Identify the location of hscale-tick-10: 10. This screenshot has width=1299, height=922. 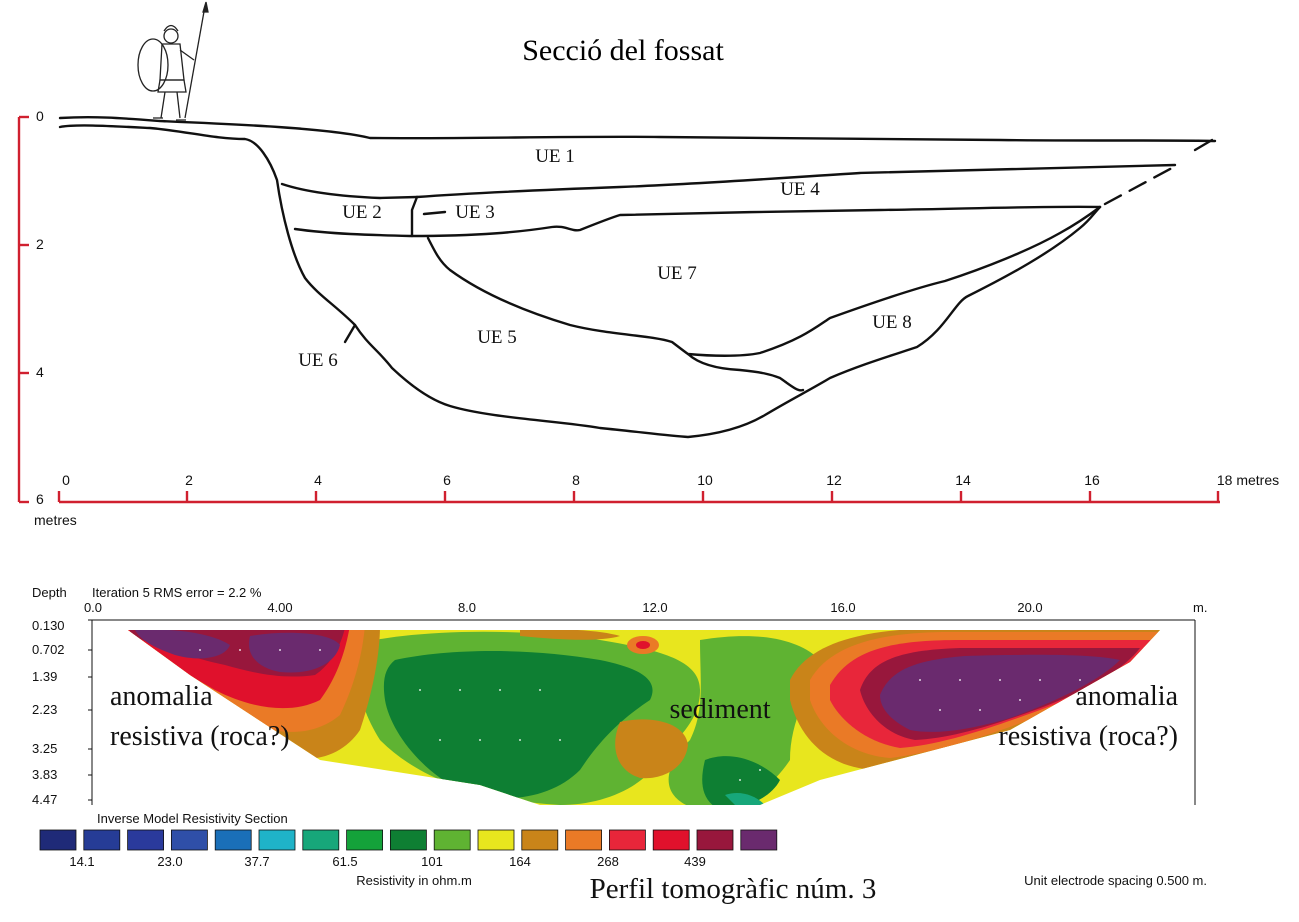
(705, 480).